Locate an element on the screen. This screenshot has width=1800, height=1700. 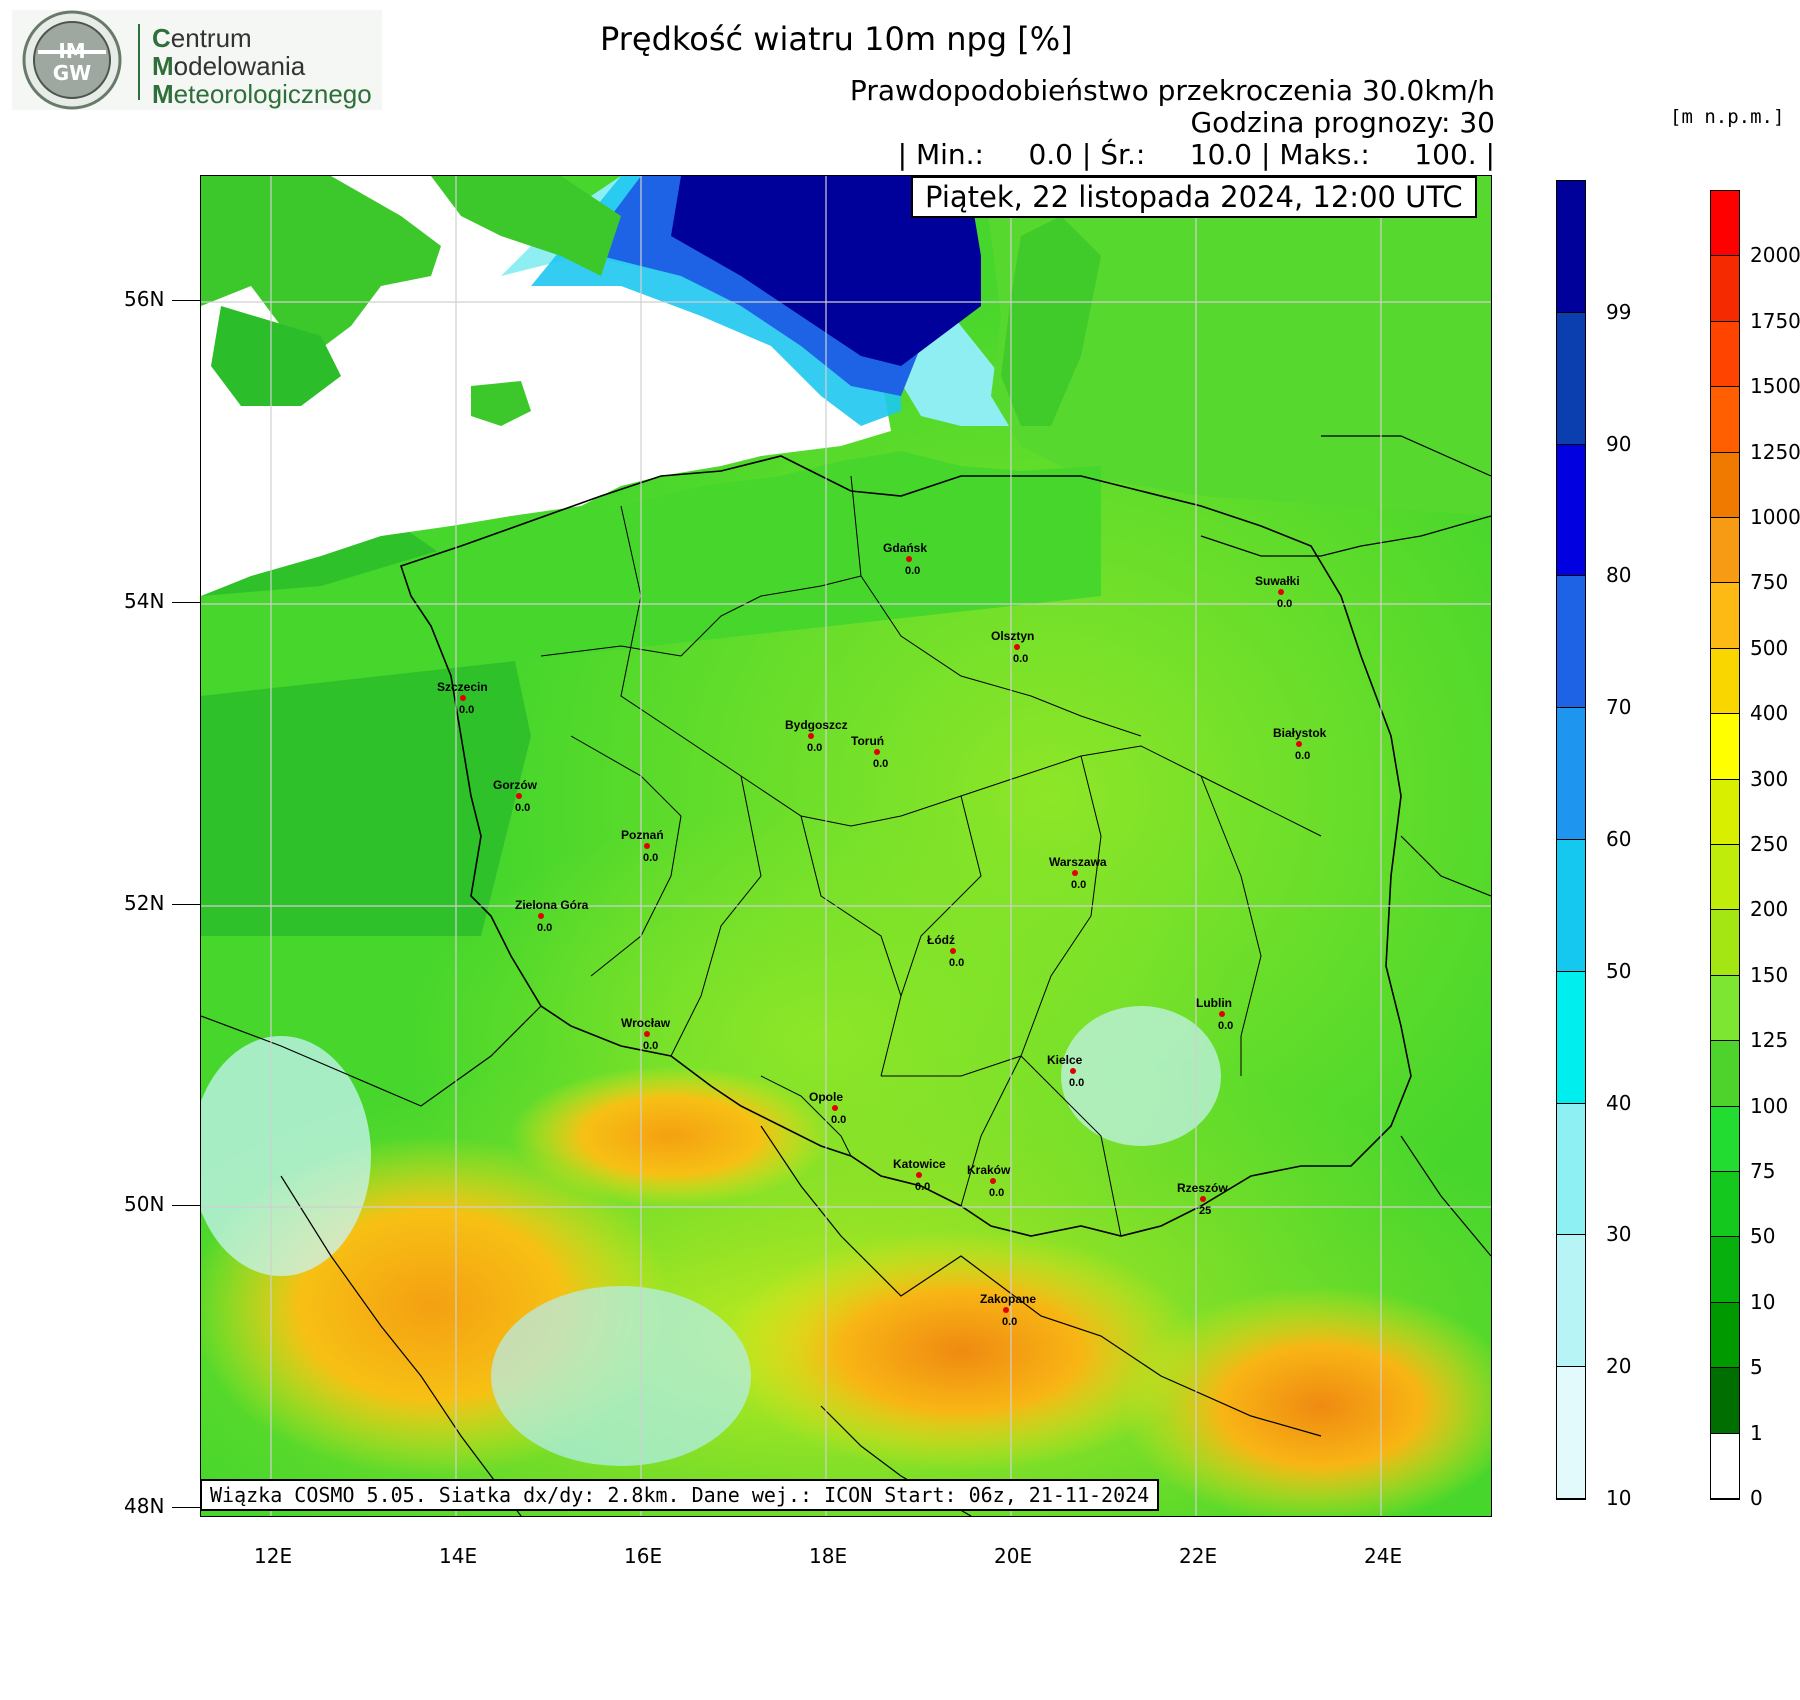
lat-label: 56N is located at coordinates (144, 299).